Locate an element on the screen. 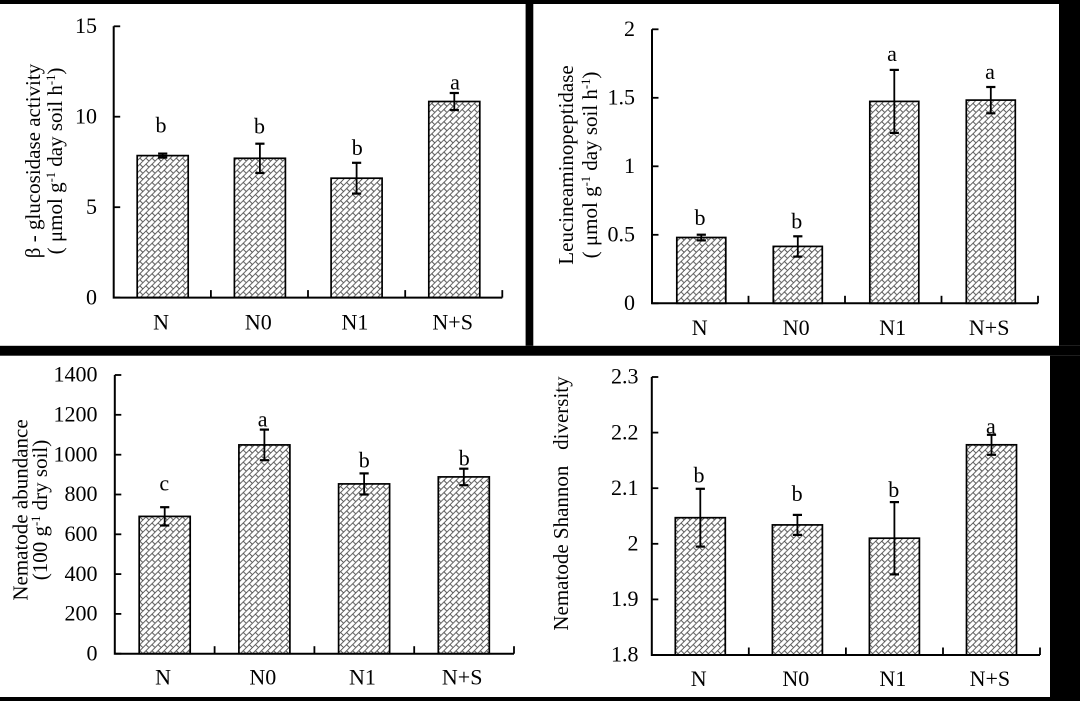  svg-text: 2.2 is located at coordinates (625, 431).